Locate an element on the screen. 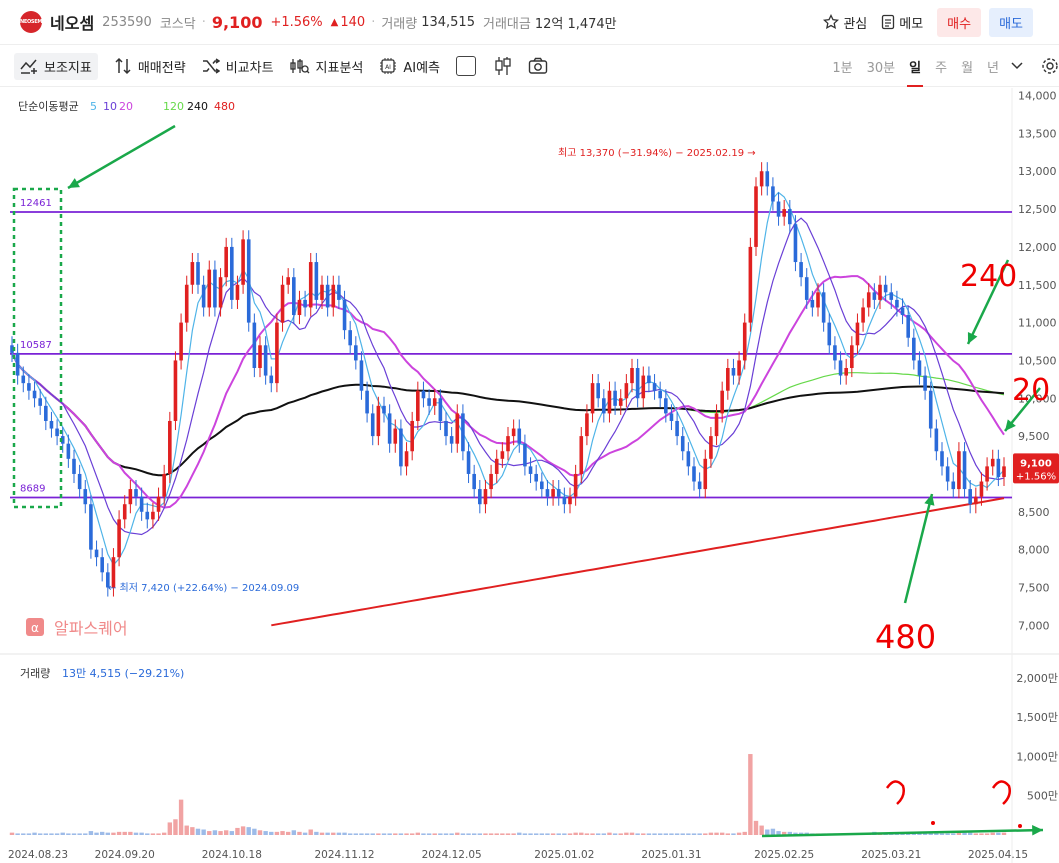 The height and width of the screenshot is (863, 1059). memo-button: 메모 is located at coordinates (902, 22).